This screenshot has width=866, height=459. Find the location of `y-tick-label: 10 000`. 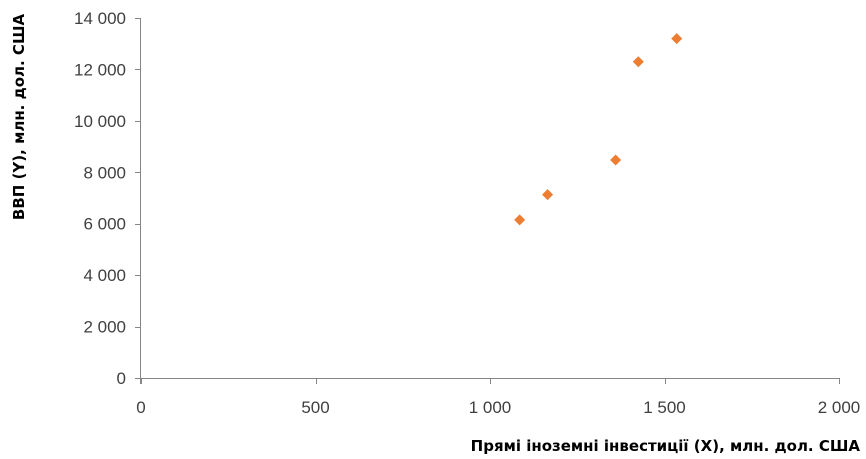

y-tick-label: 10 000 is located at coordinates (100, 121).